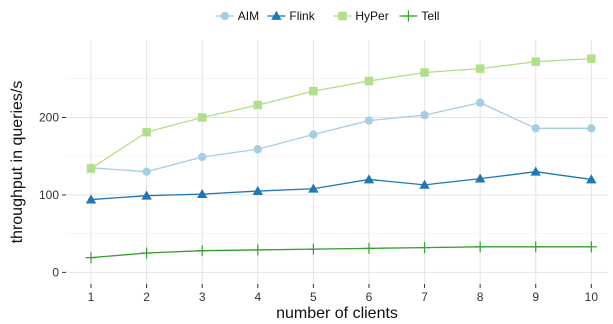 The height and width of the screenshot is (324, 613). Describe the element at coordinates (276, 15) in the screenshot. I see `legend-marker-flink` at that location.